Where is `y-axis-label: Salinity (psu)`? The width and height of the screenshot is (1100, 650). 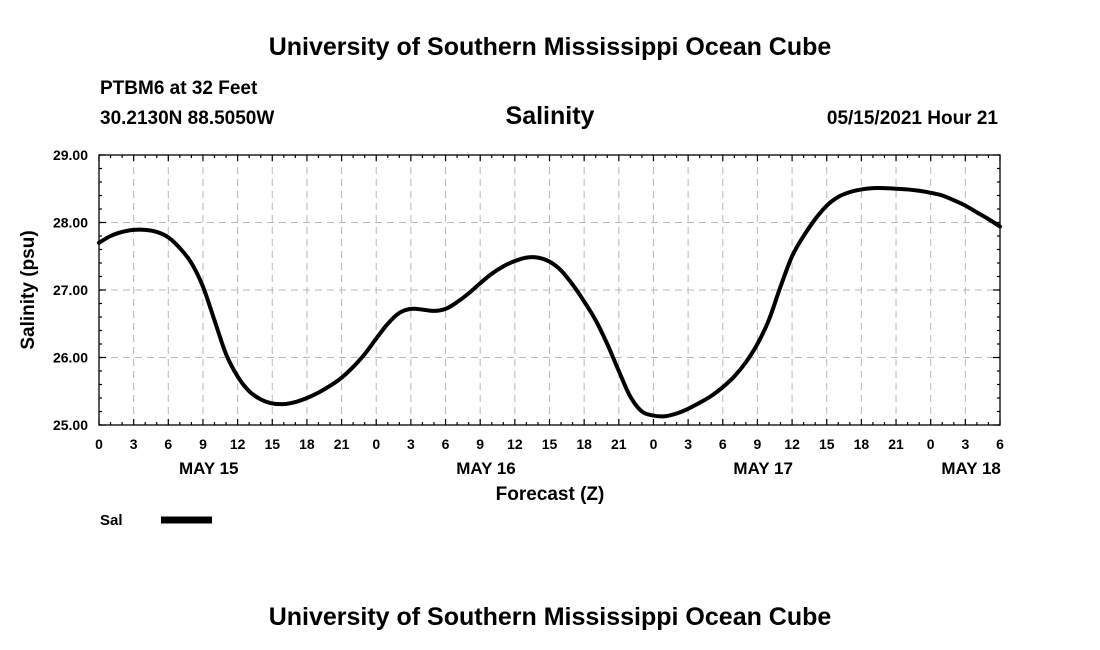 y-axis-label: Salinity (psu) is located at coordinates (28, 289).